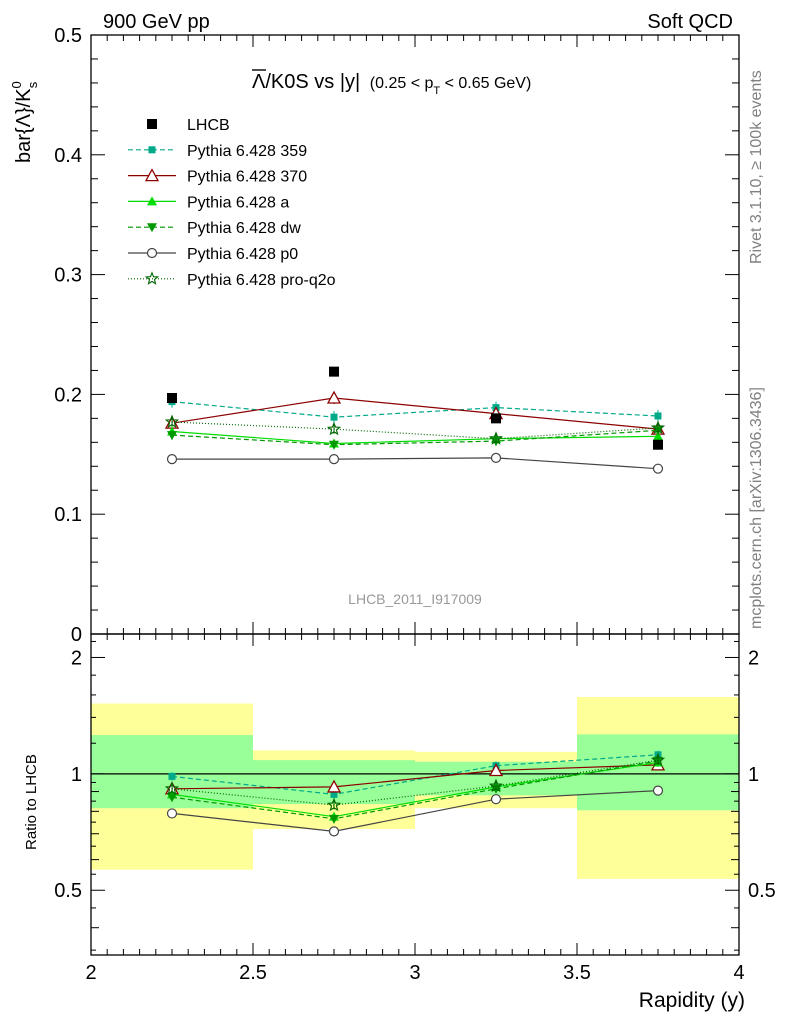  Describe the element at coordinates (306, 82) in the screenshot. I see `chart-title-main: Λ/K0S vs |y|` at that location.